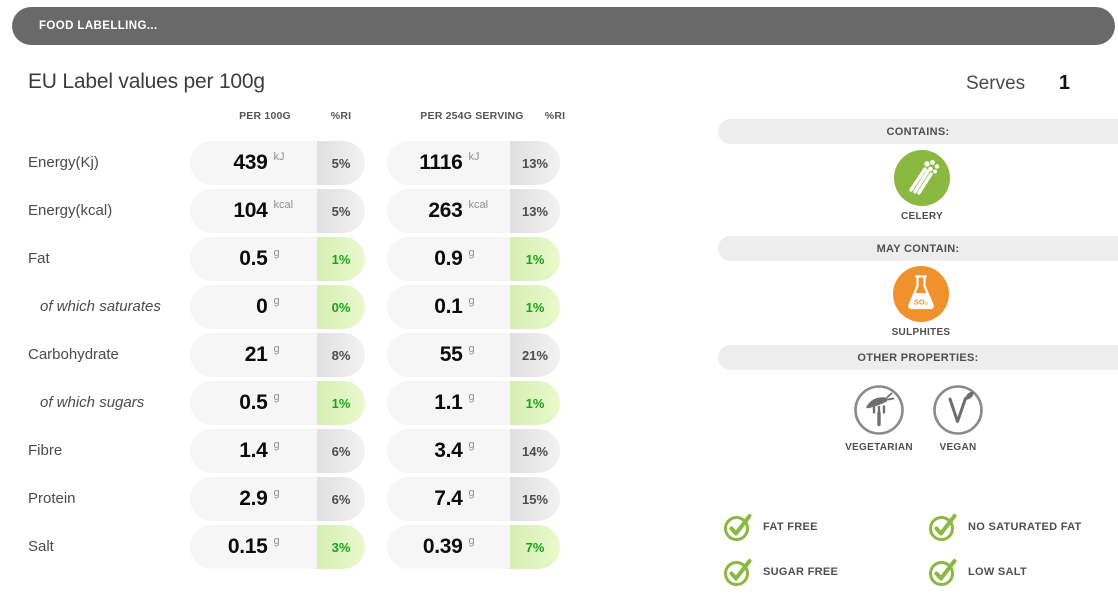 The width and height of the screenshot is (1118, 613). Describe the element at coordinates (277, 403) in the screenshot. I see `per-100g-pill: 0.5 g 1%` at that location.